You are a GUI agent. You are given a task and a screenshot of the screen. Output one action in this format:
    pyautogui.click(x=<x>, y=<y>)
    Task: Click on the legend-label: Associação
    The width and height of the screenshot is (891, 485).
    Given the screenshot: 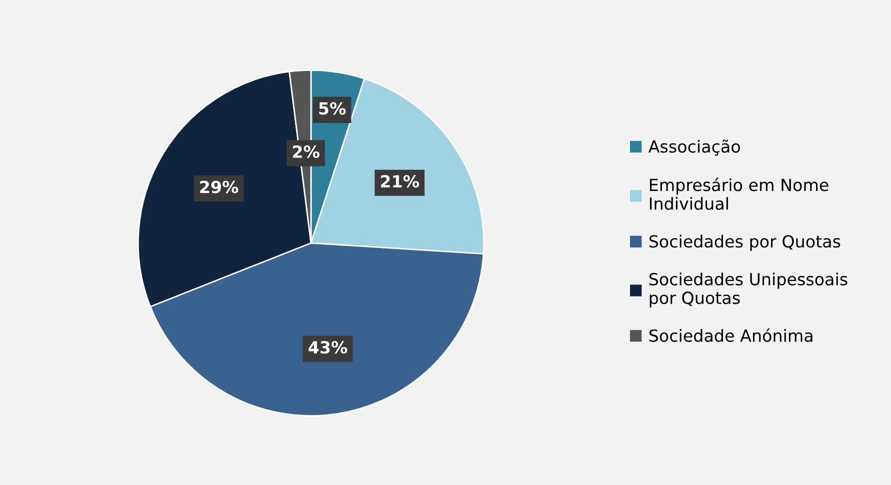 What is the action you would take?
    pyautogui.click(x=694, y=148)
    